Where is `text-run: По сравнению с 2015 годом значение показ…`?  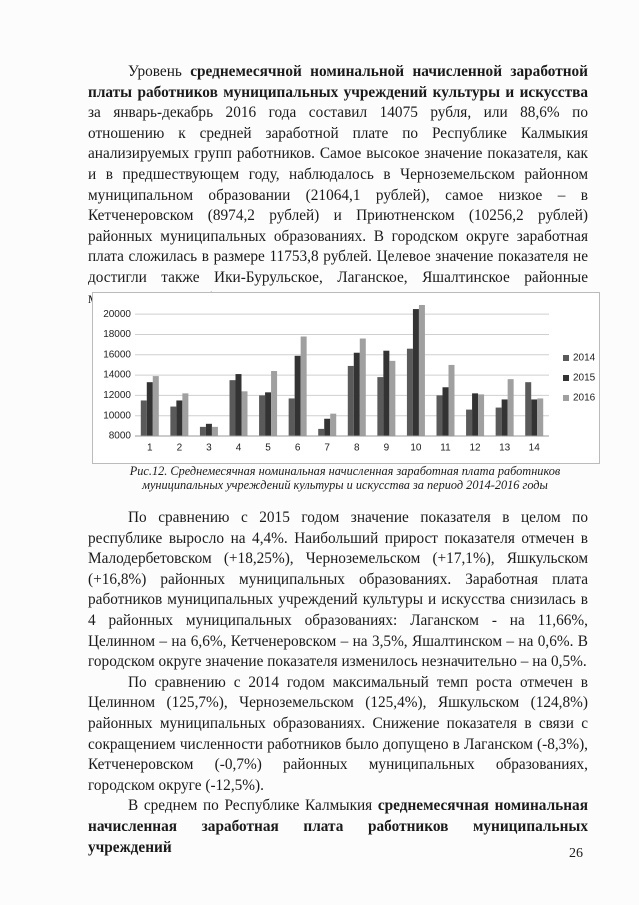
text-run: По сравнению с 2015 годом значение показ… is located at coordinates (338, 590).